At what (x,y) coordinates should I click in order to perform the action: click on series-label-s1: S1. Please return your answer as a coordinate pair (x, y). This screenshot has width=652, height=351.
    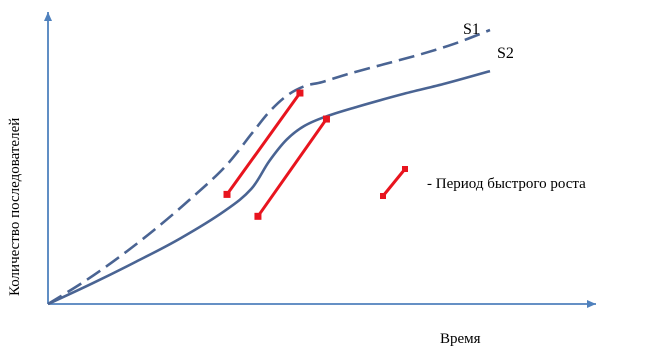
    Looking at the image, I should click on (471, 29).